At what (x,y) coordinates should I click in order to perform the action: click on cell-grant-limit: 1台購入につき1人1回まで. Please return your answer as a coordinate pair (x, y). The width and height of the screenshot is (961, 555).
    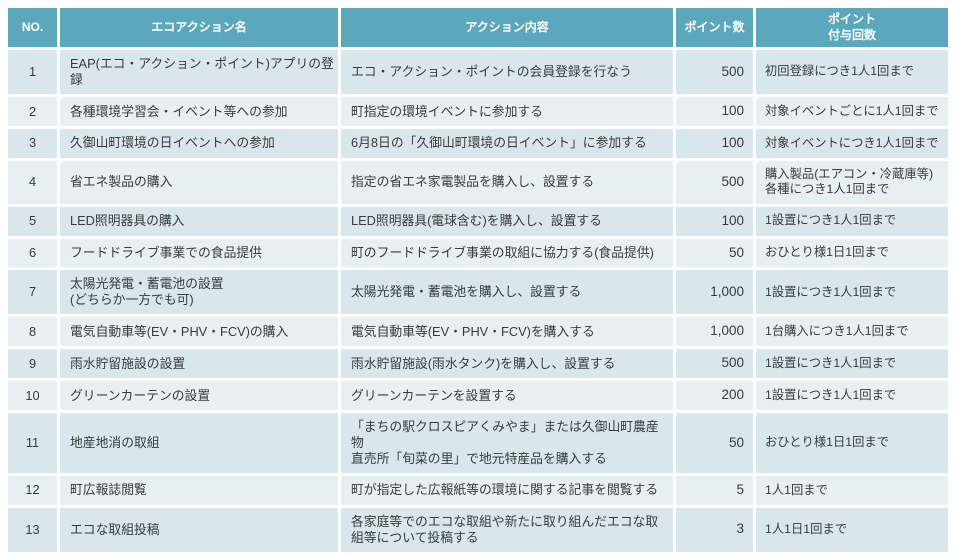
    Looking at the image, I should click on (852, 332).